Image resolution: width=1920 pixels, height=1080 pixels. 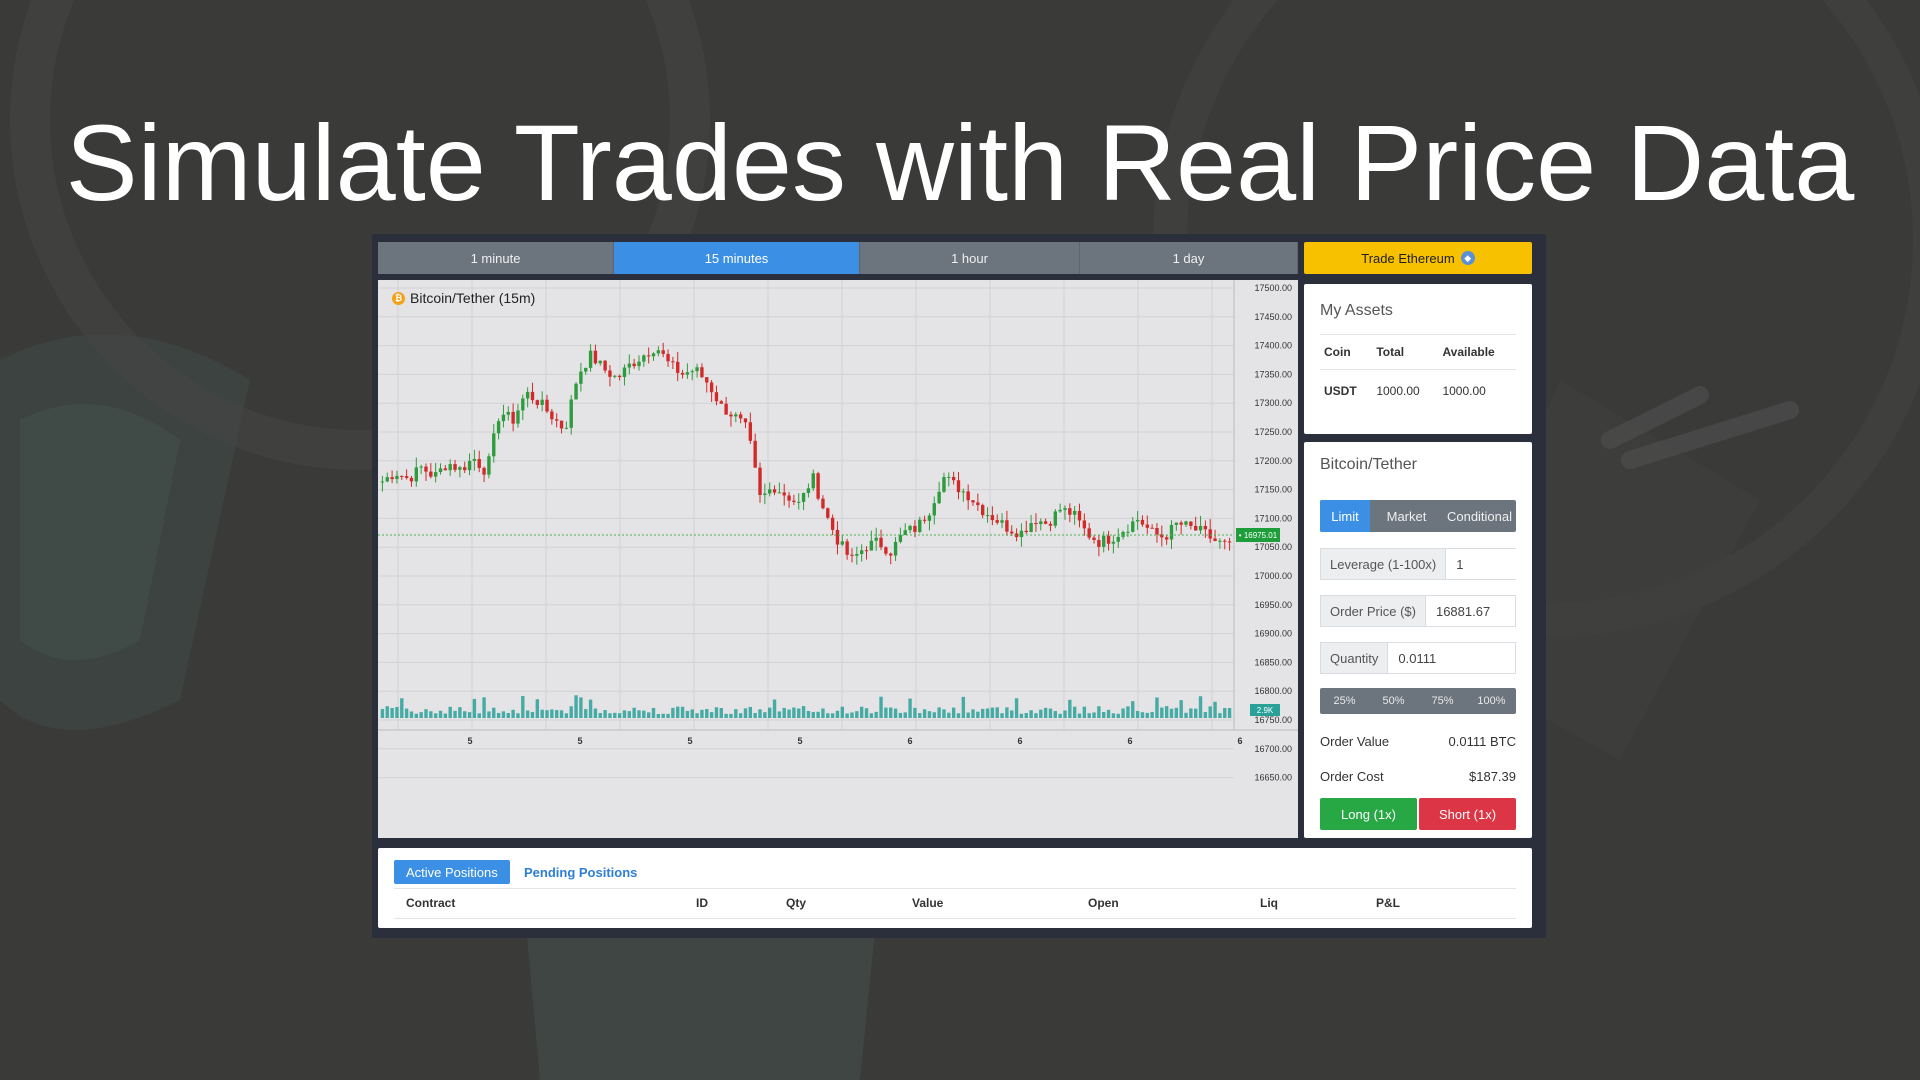 I want to click on timeframe-1-hour: 1 hour, so click(x=970, y=258).